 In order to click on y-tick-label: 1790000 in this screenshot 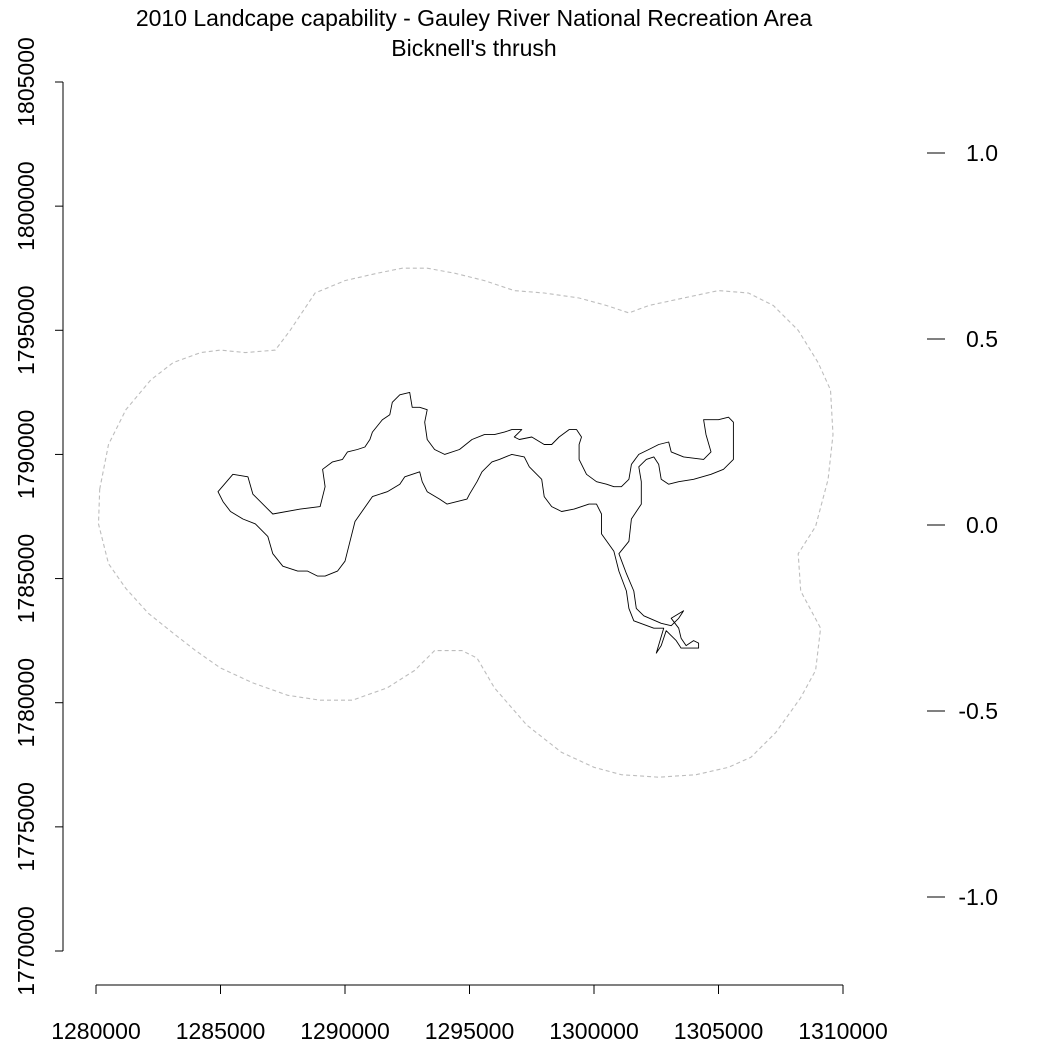, I will do `click(26, 455)`.